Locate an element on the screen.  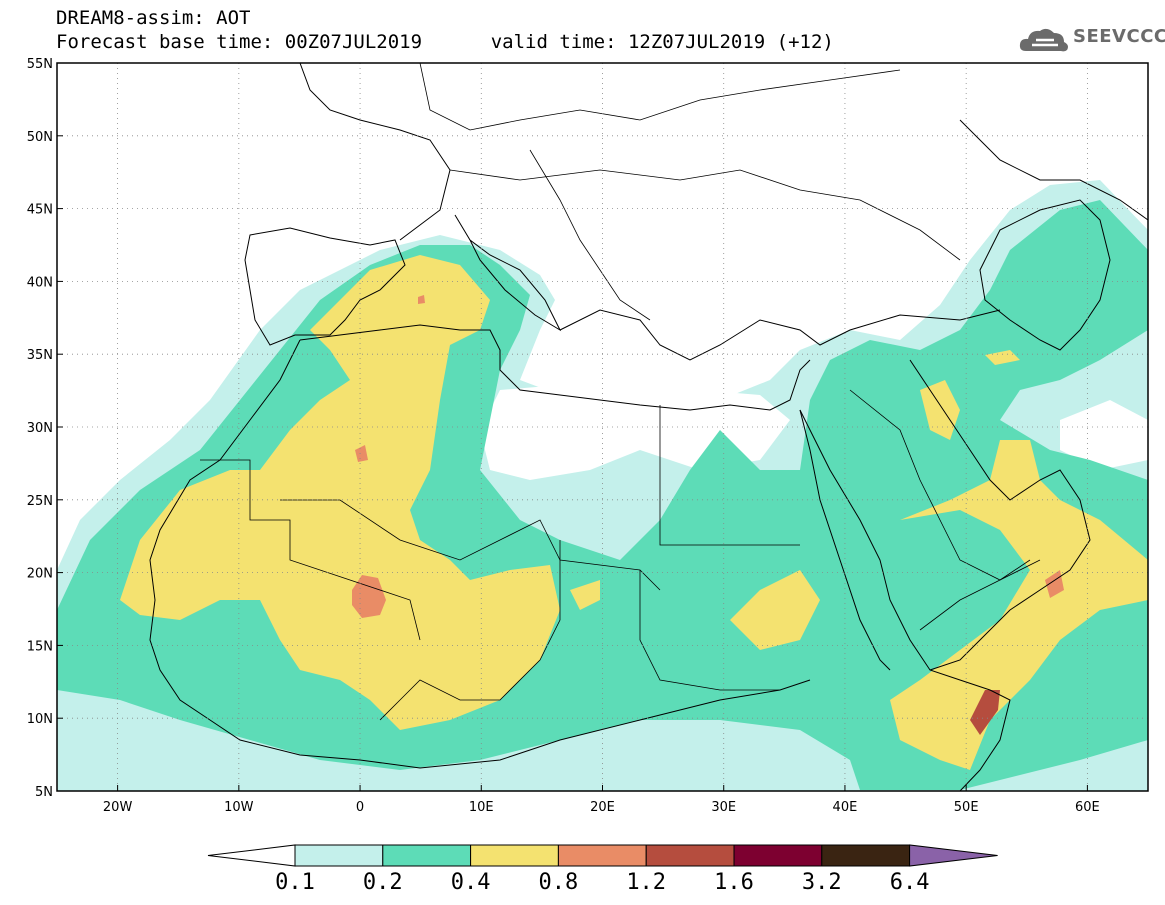
lon-tick-label: 40E is located at coordinates (845, 807).